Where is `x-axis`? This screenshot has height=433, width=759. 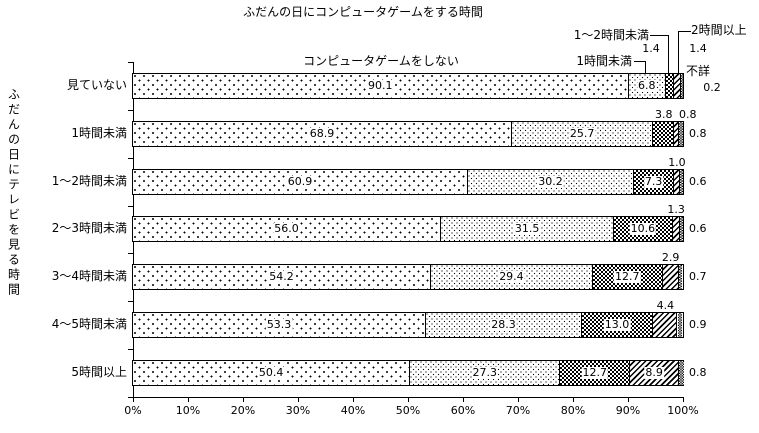
x-axis is located at coordinates (408, 397).